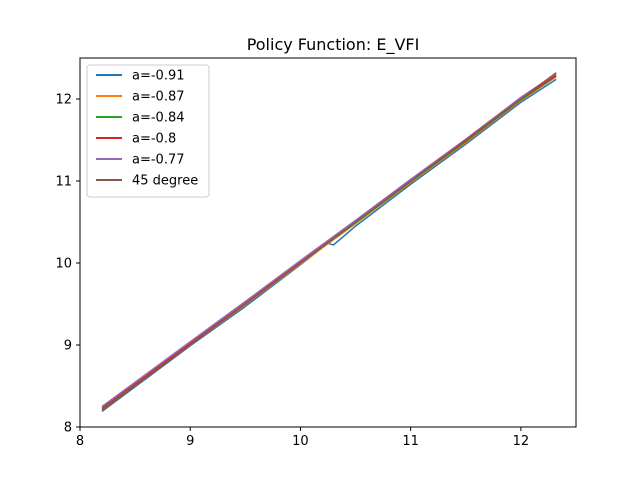 Image resolution: width=640 pixels, height=480 pixels. What do you see at coordinates (80, 441) in the screenshot?
I see `x-tick-label: 8` at bounding box center [80, 441].